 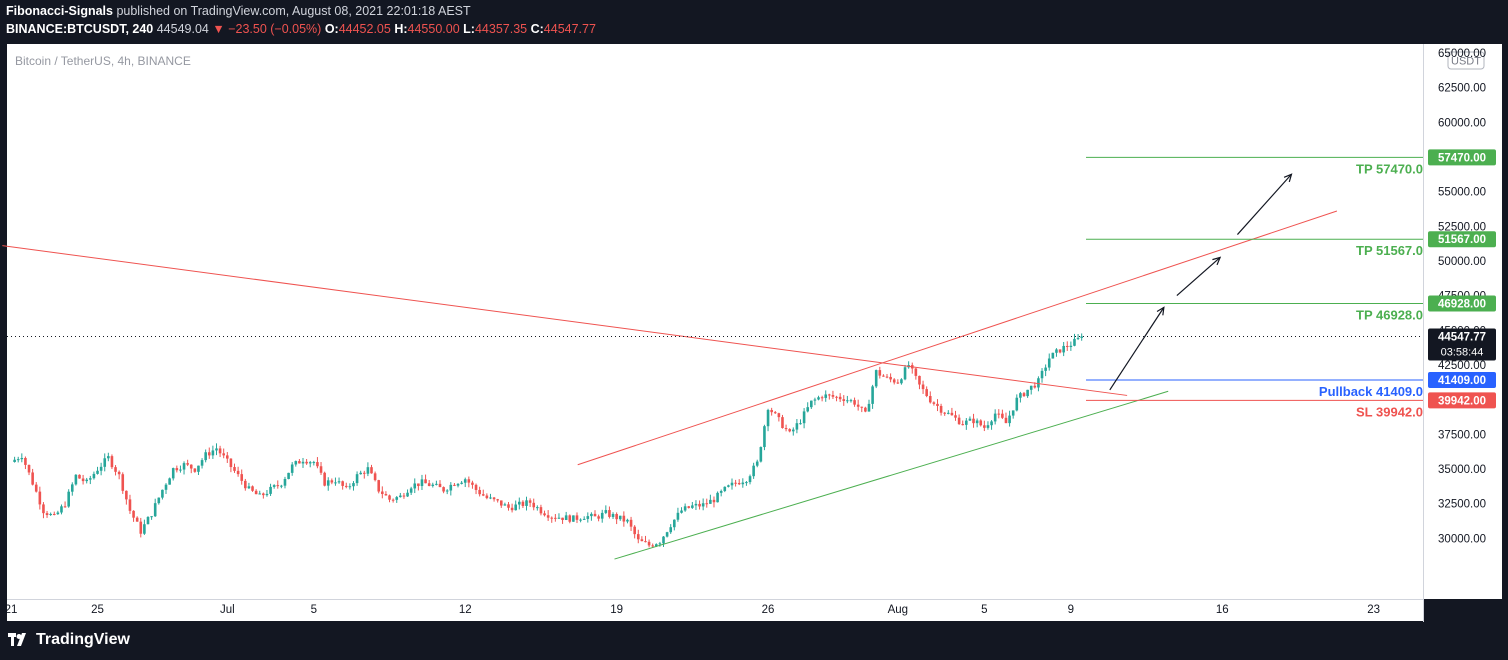 What do you see at coordinates (1463, 321) in the screenshot?
I see `price-axis` at bounding box center [1463, 321].